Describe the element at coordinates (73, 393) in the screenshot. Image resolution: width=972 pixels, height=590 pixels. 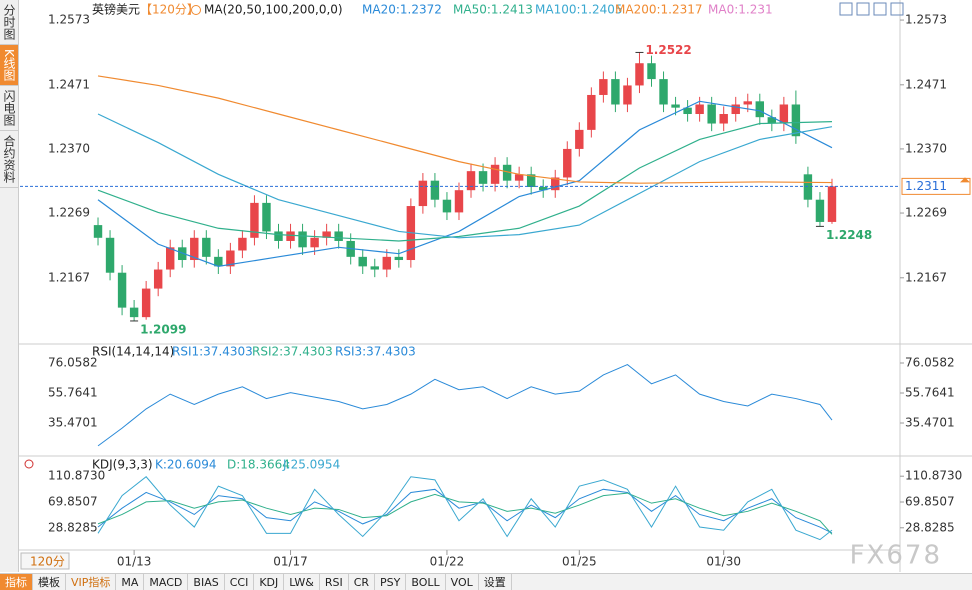
I see `rsi-tick-label: 55.7641` at that location.